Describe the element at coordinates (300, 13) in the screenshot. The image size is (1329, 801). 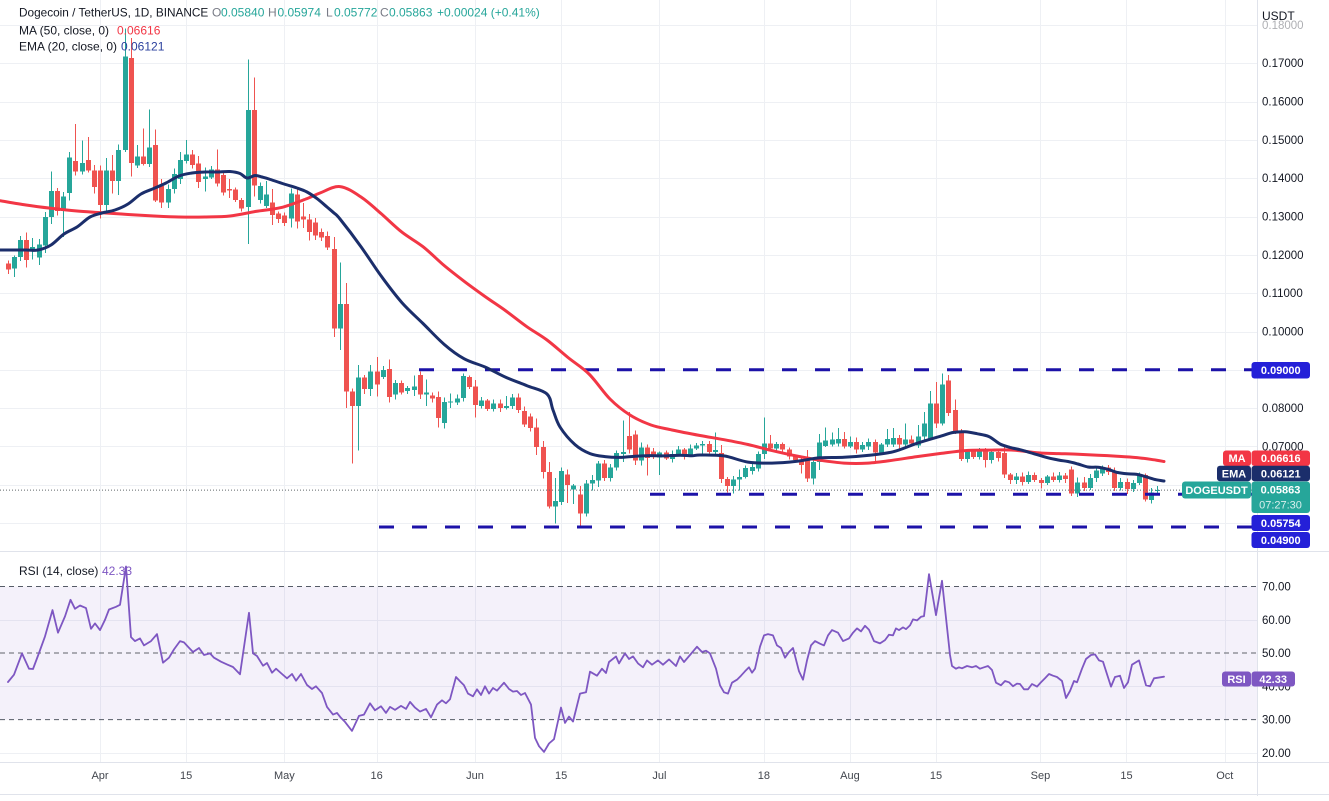
I see `svg-text: 0.05974` at that location.